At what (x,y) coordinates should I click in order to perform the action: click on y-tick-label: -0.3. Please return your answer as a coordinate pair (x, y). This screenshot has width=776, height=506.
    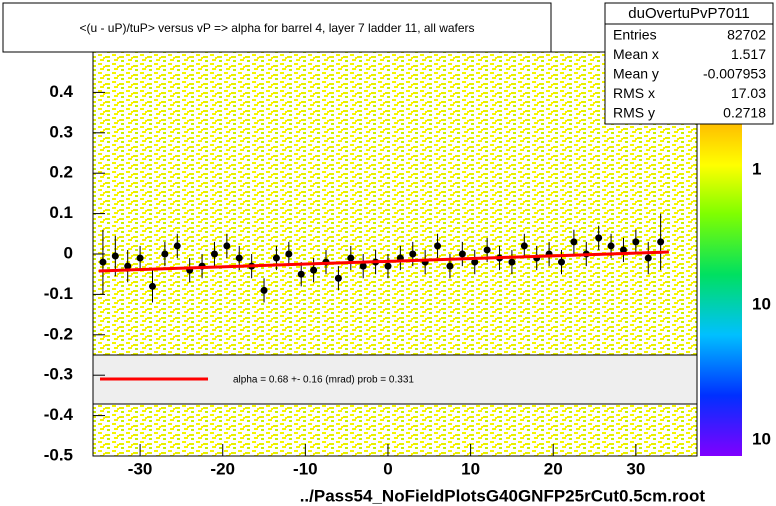
    Looking at the image, I should click on (58, 374).